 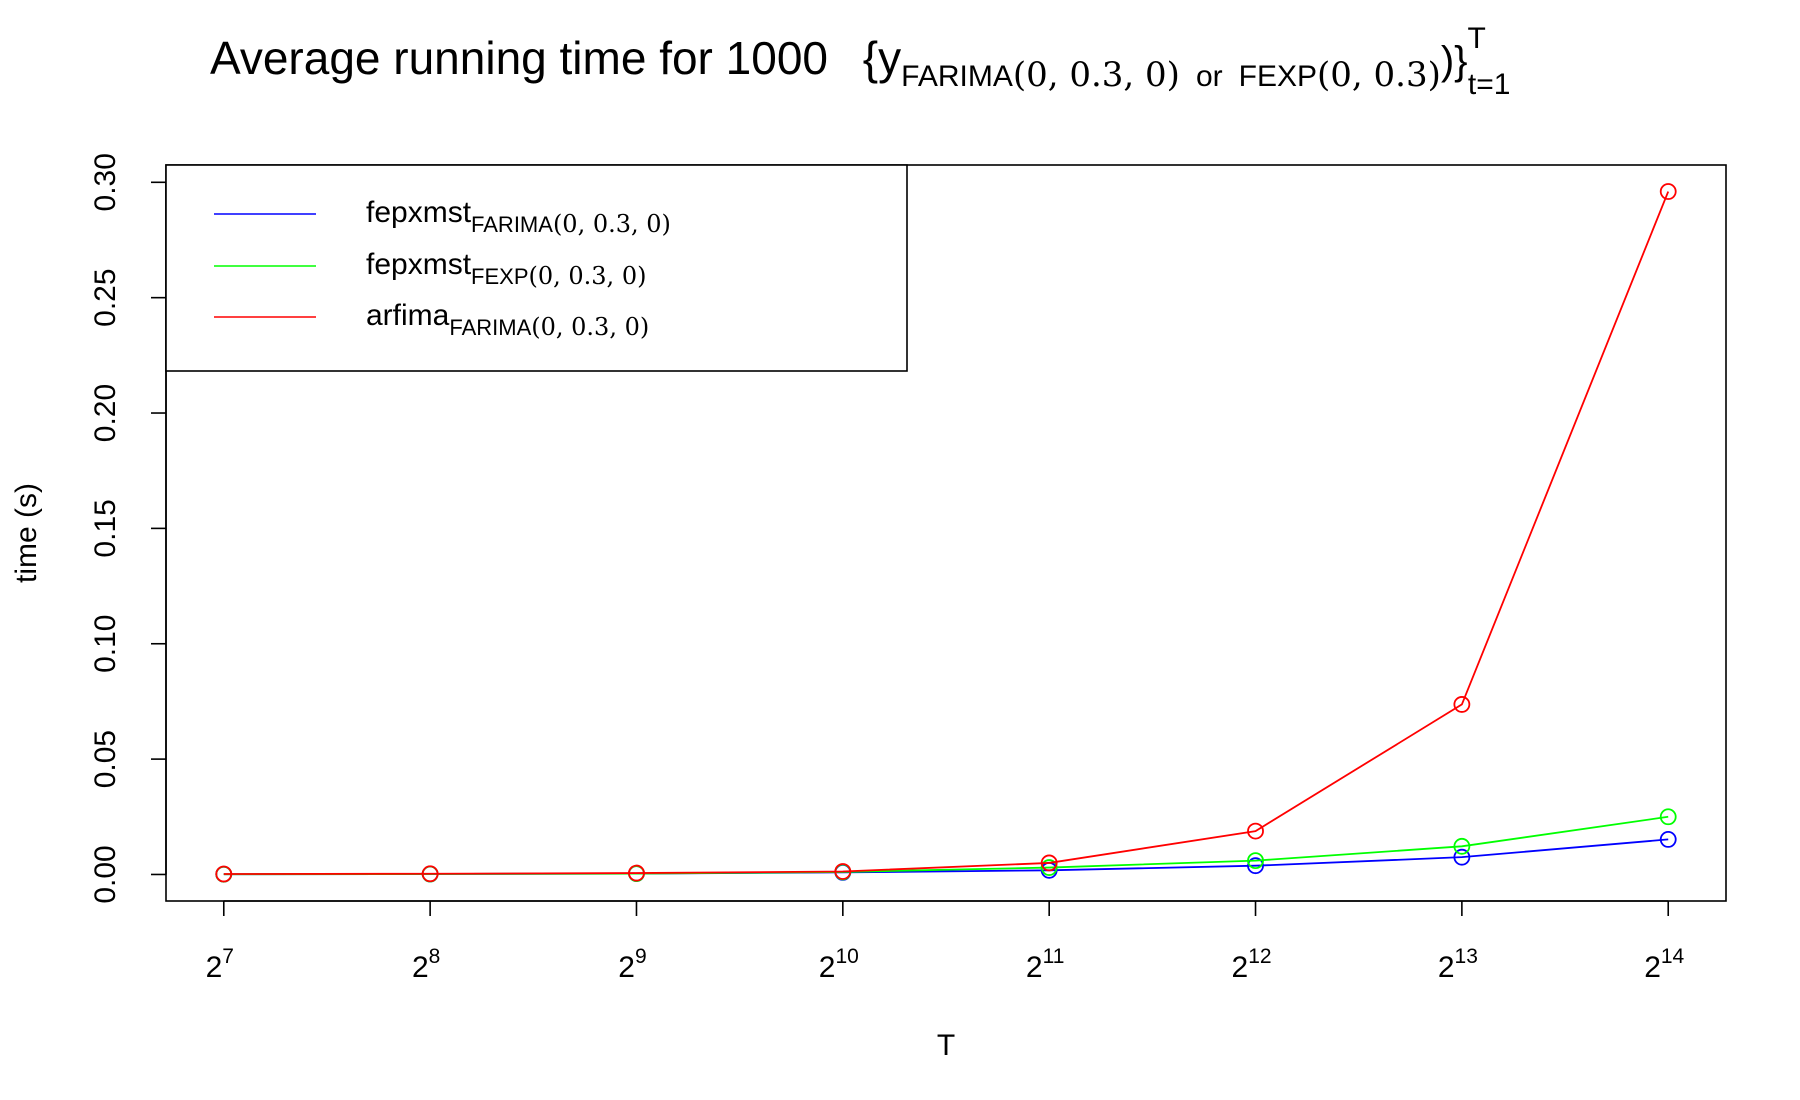 What do you see at coordinates (419, 212) in the screenshot?
I see `legend-entry-0-name: fepxmst` at bounding box center [419, 212].